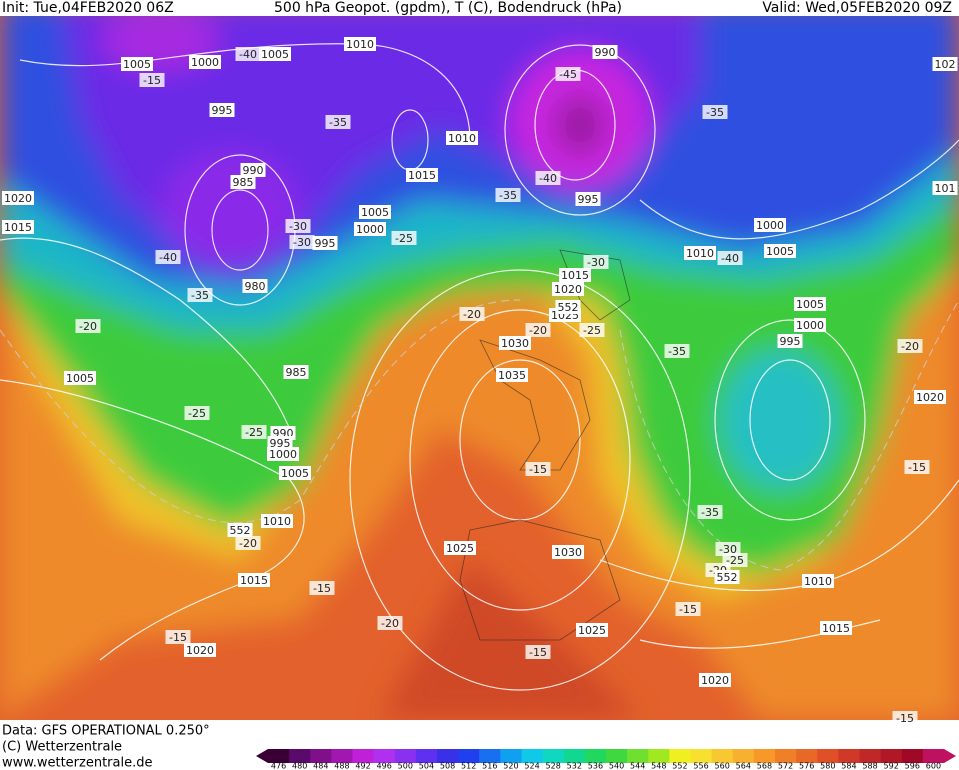 The image size is (959, 770). I want to click on colorbar-label: 544, so click(637, 766).